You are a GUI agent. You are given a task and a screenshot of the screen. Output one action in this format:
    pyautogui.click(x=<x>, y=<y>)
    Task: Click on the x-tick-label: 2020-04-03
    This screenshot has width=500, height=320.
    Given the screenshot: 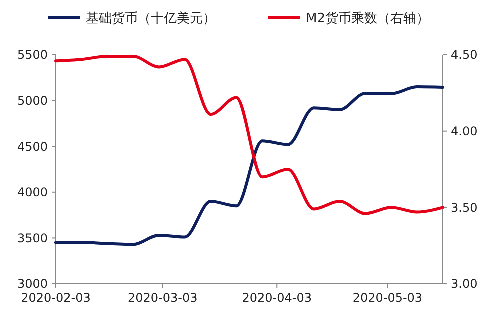 What is the action you would take?
    pyautogui.click(x=277, y=298)
    